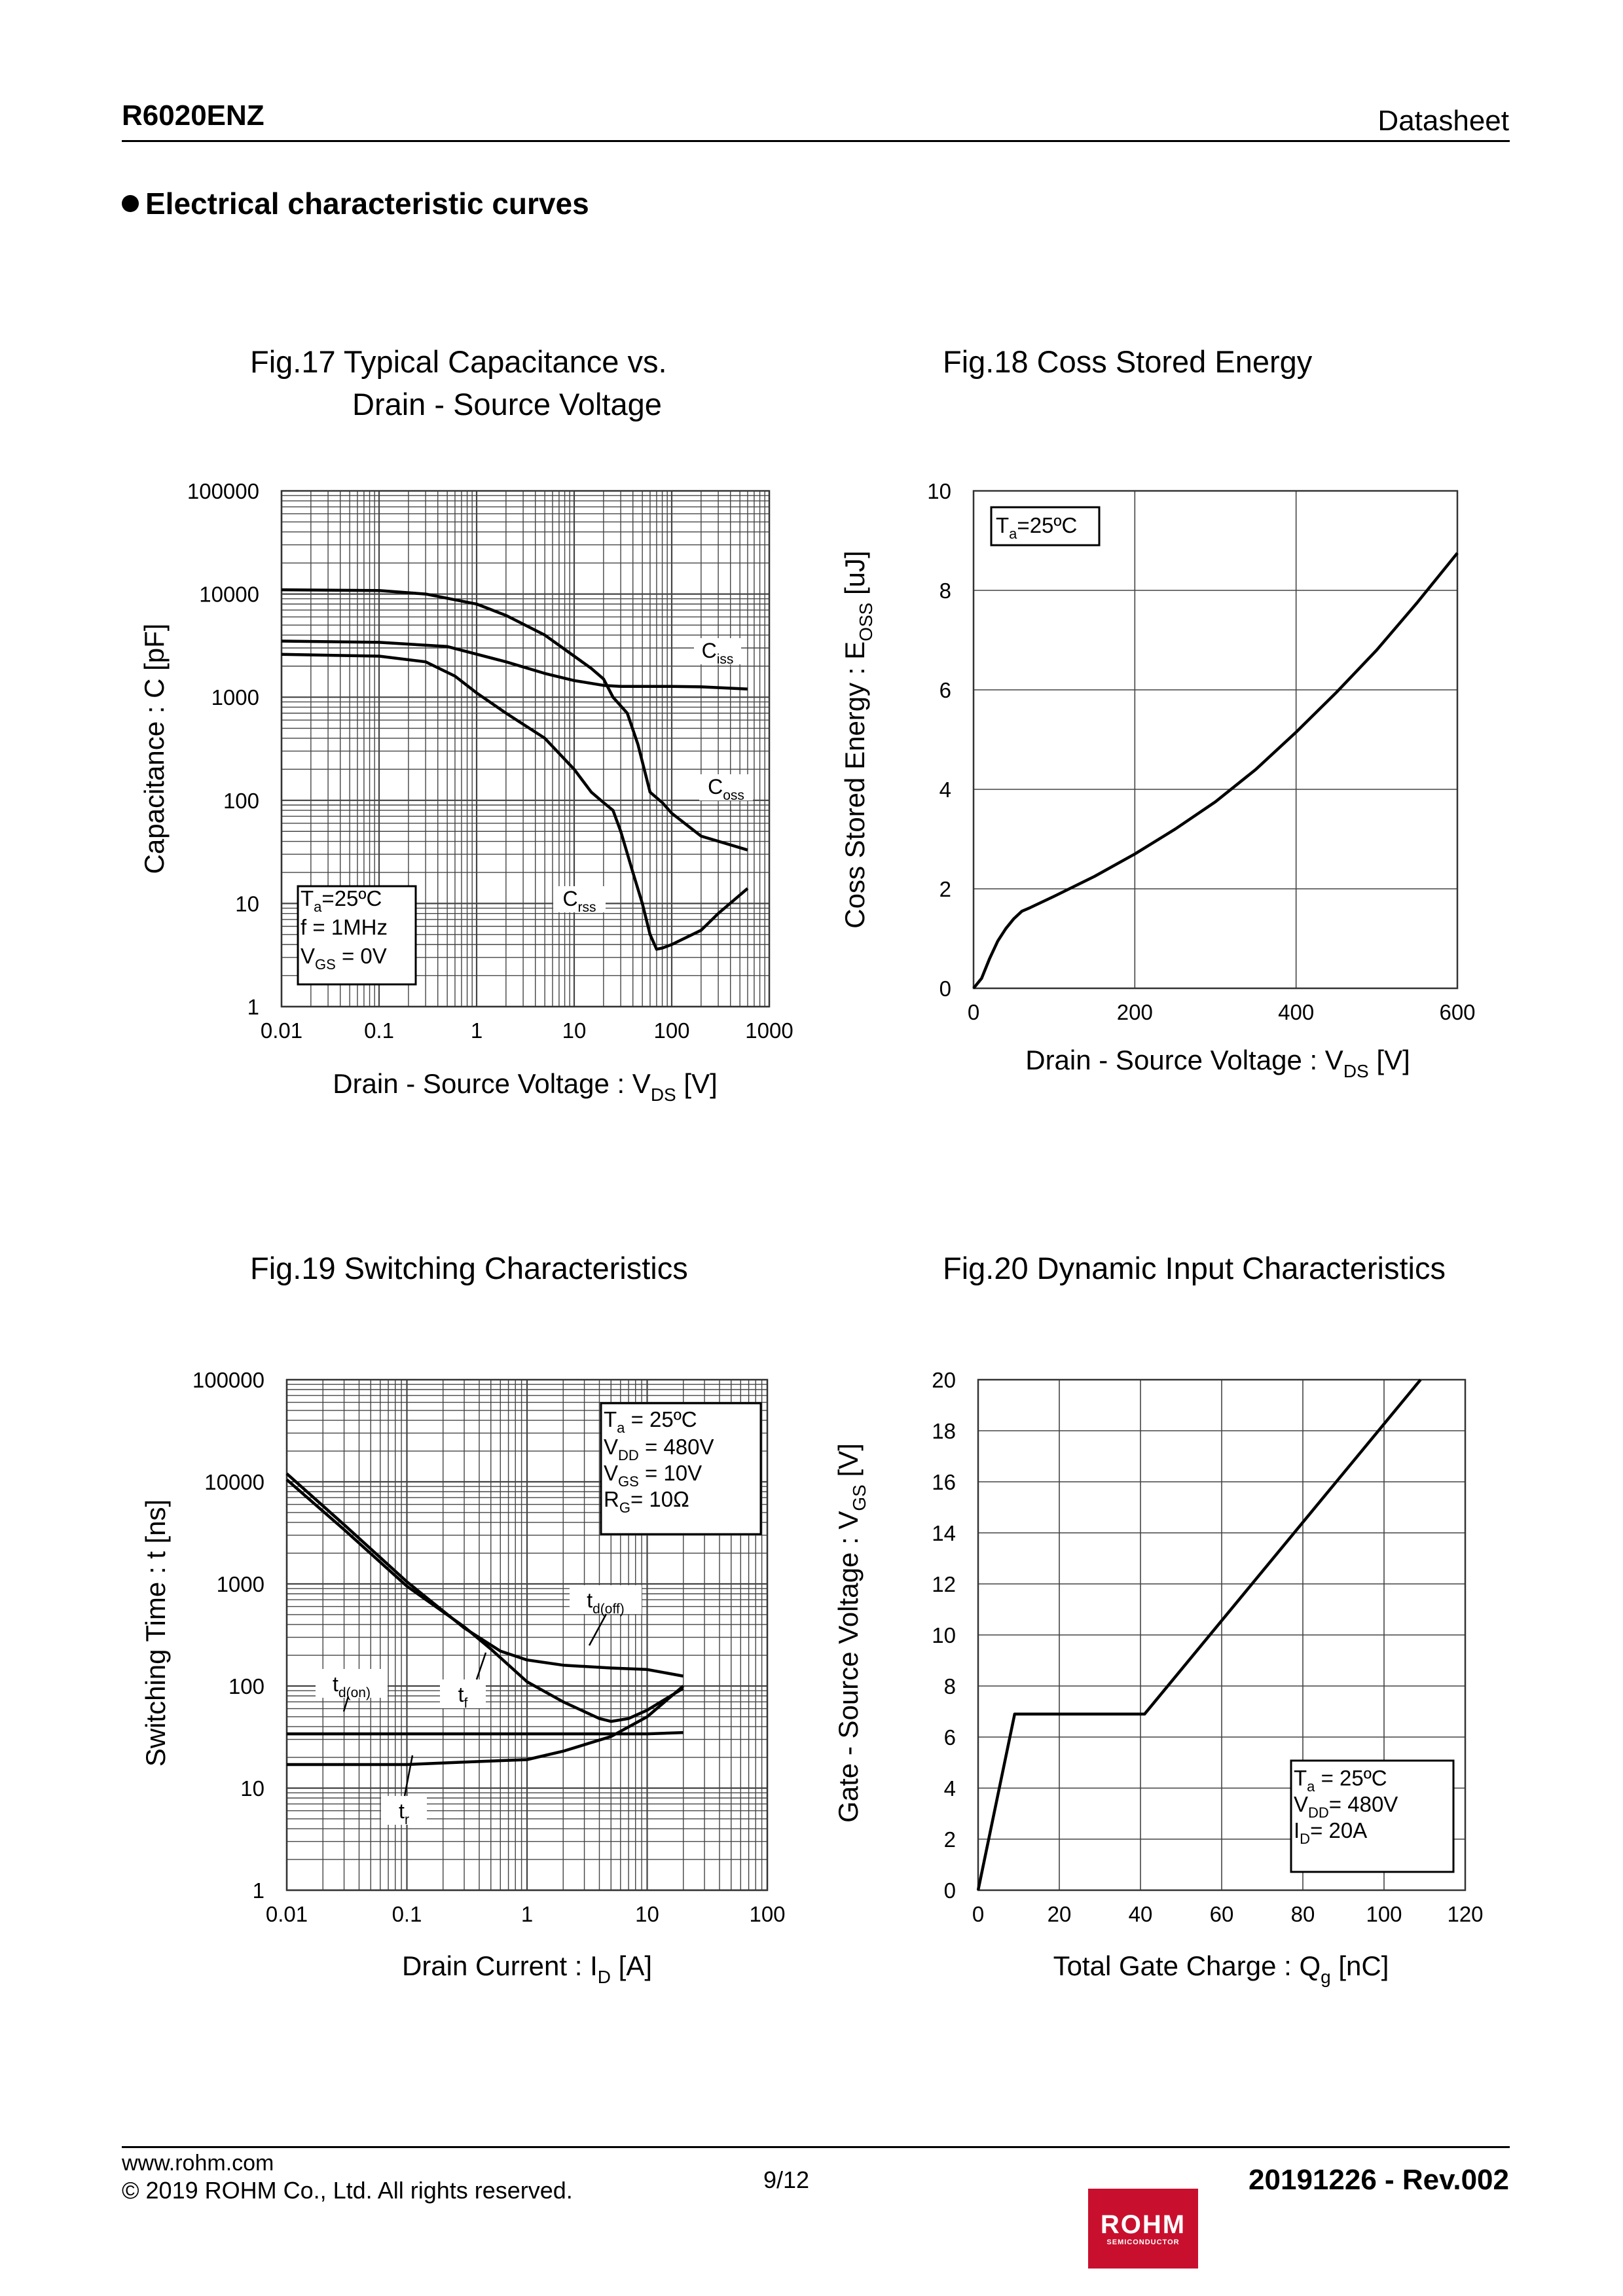 This screenshot has width=1623, height=2296. What do you see at coordinates (198, 2163) in the screenshot?
I see `footer-url: www.rohm.com` at bounding box center [198, 2163].